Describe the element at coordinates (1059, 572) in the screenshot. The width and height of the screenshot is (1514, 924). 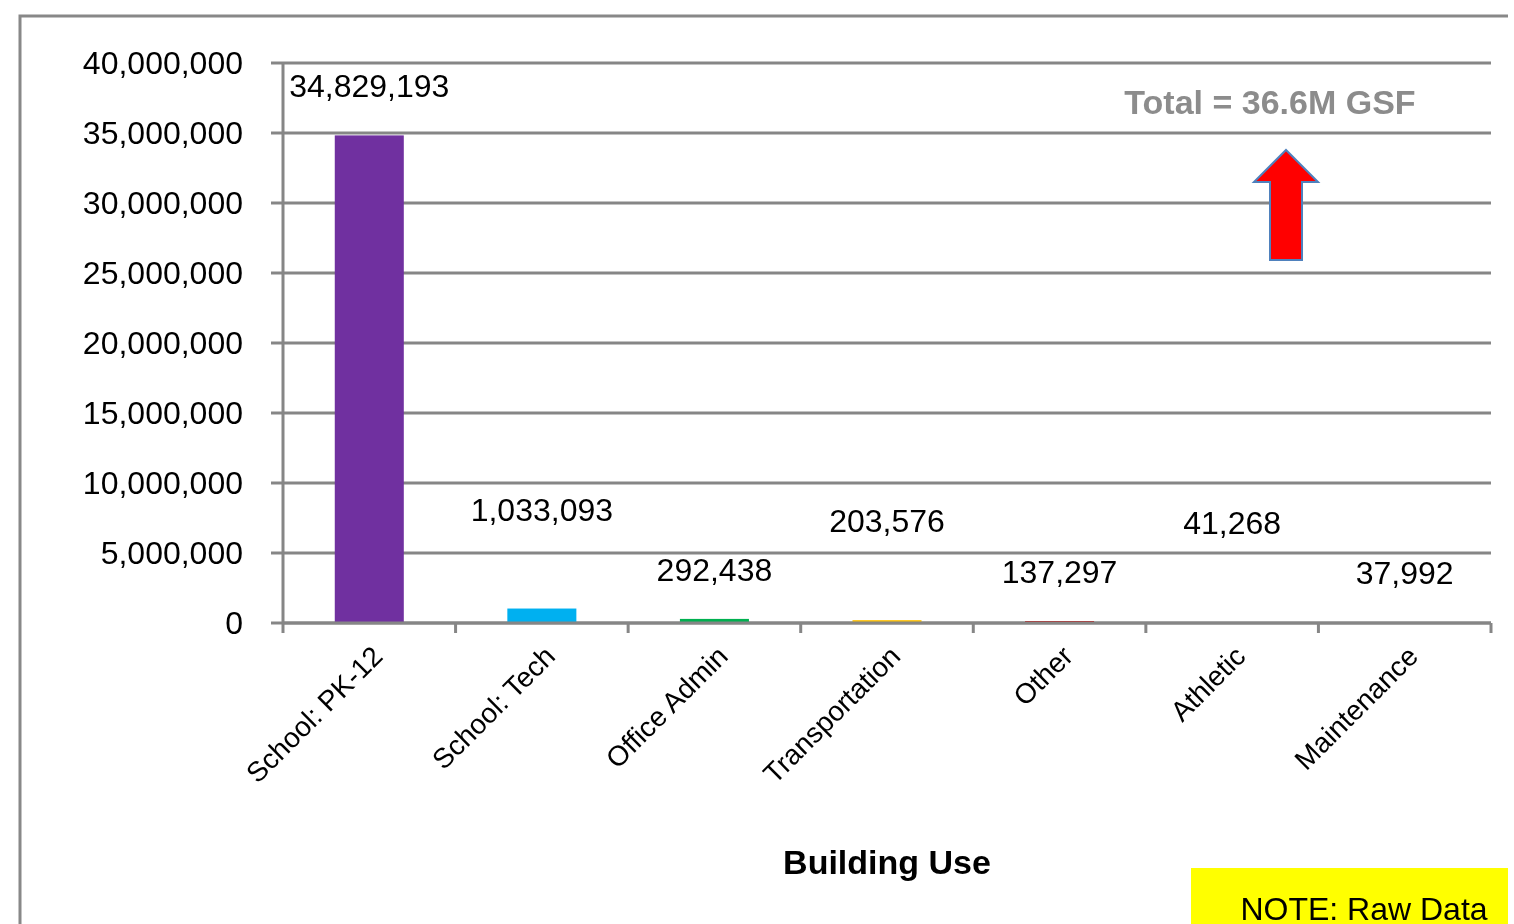
I see `data-label: 137,297` at that location.